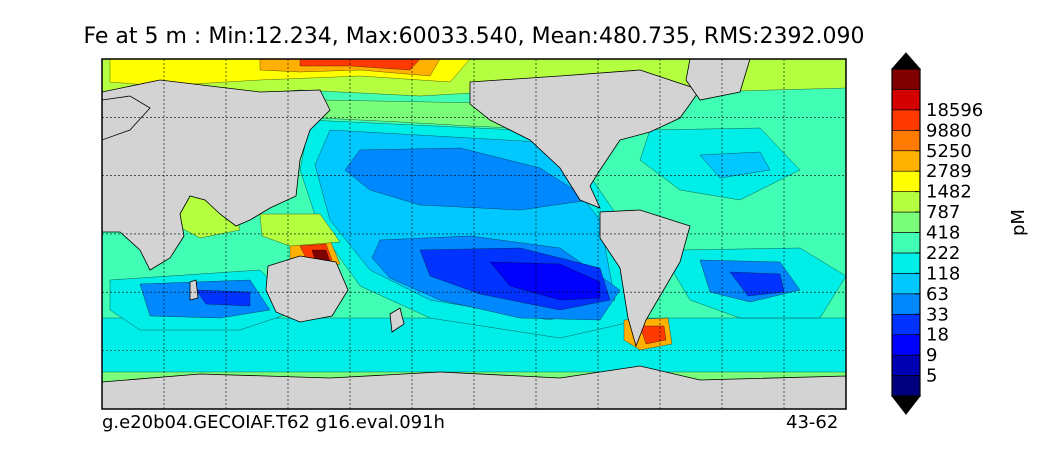 Image resolution: width=1050 pixels, height=464 pixels. Describe the element at coordinates (300, 230) in the screenshot. I see `maritime-band` at that location.